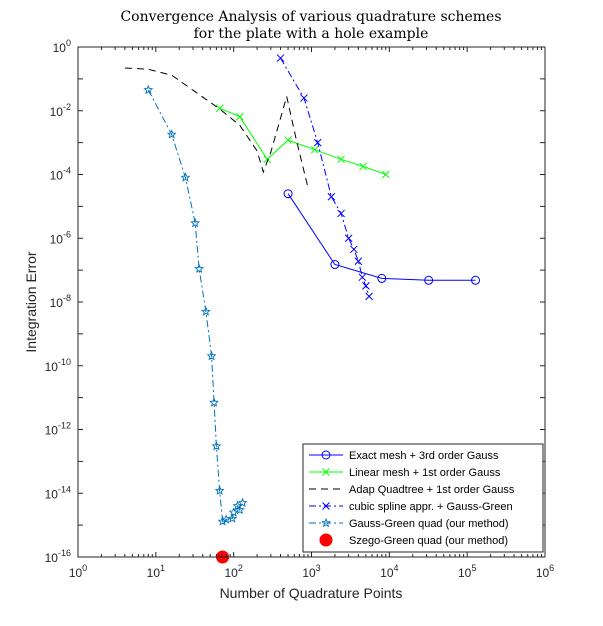 Image resolution: width=603 pixels, height=626 pixels. What do you see at coordinates (431, 507) in the screenshot?
I see `legend-label: cubic spline appr. + Gauss-Green` at bounding box center [431, 507].